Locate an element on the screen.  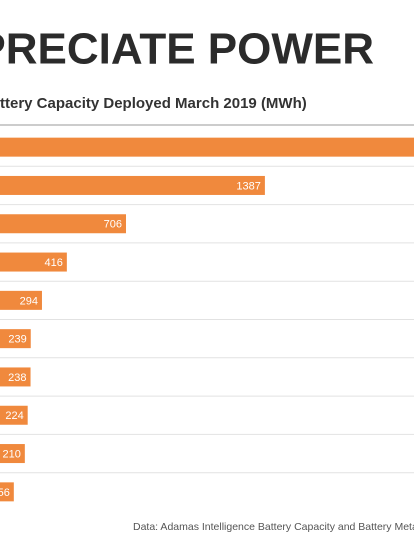
value-label: 238 is located at coordinates (17, 378).